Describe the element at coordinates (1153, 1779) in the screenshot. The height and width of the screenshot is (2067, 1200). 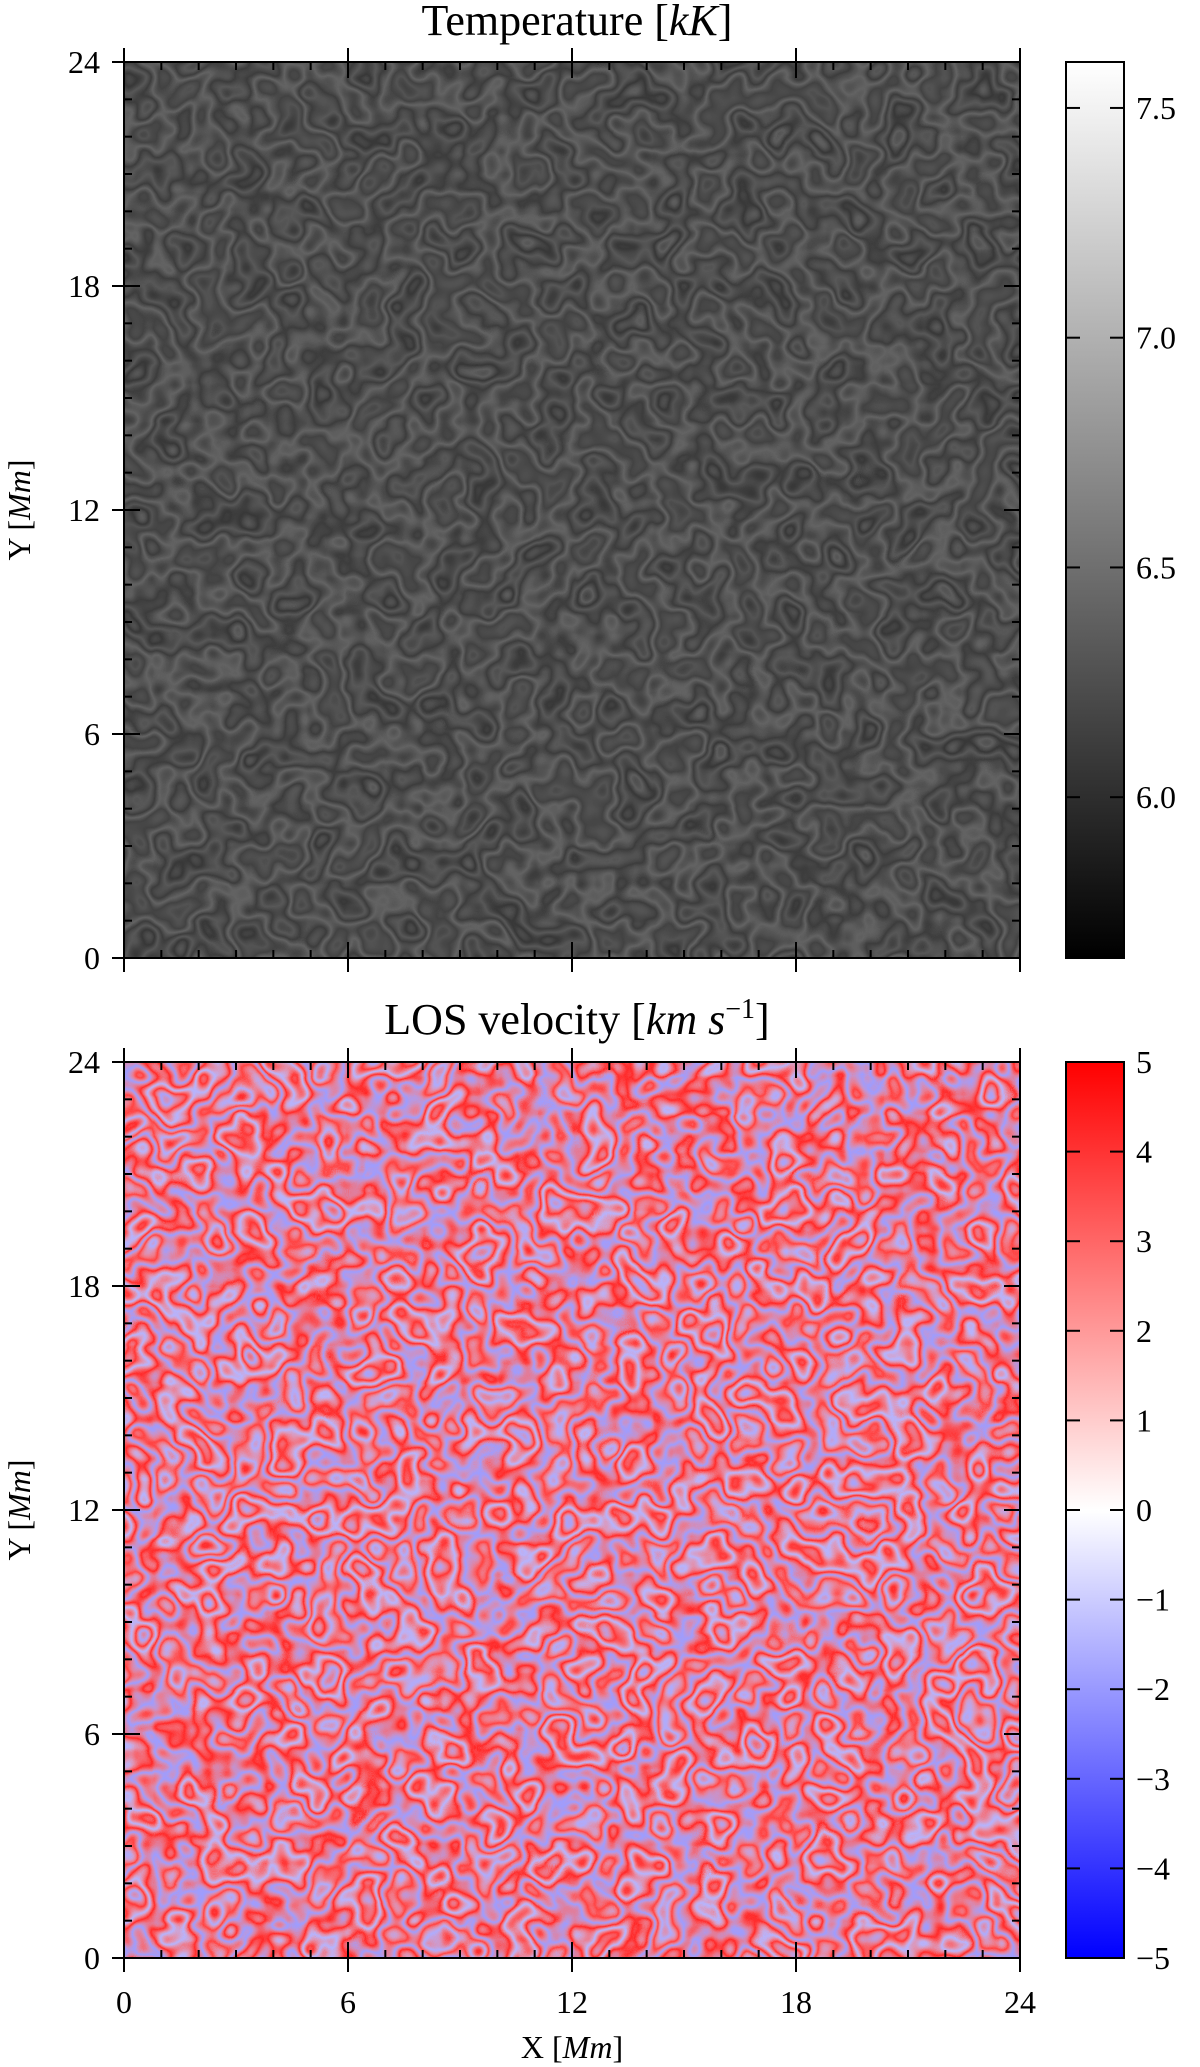
I see `colorbar-tick-label: −3` at that location.